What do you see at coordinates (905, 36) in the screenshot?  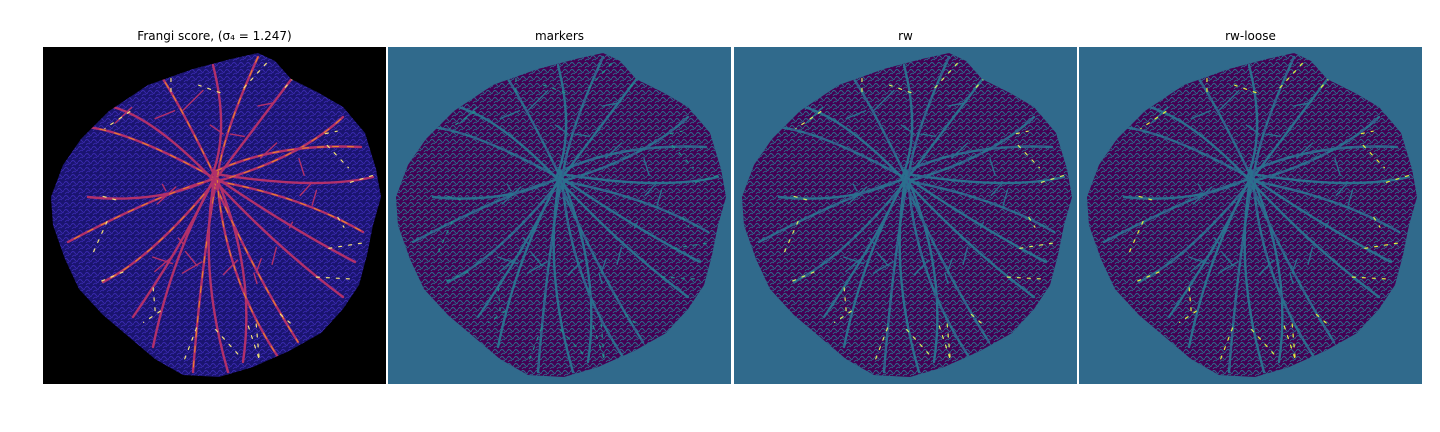 I see `rw-panel-title: rw` at bounding box center [905, 36].